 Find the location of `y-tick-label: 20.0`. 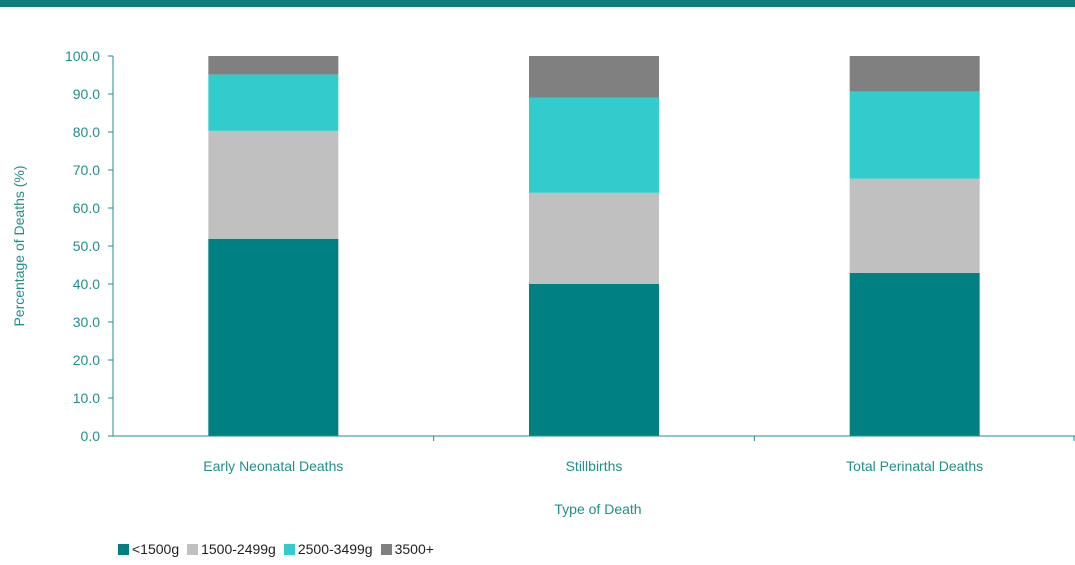

y-tick-label: 20.0 is located at coordinates (86, 360).